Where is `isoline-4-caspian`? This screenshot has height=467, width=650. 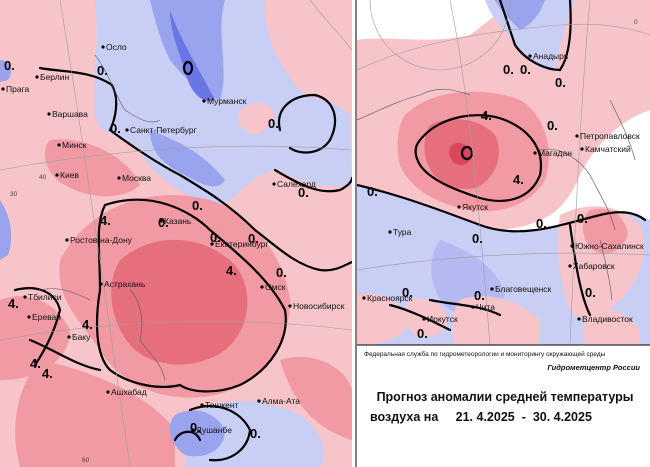
isoline-4-caspian is located at coordinates (191, 295).